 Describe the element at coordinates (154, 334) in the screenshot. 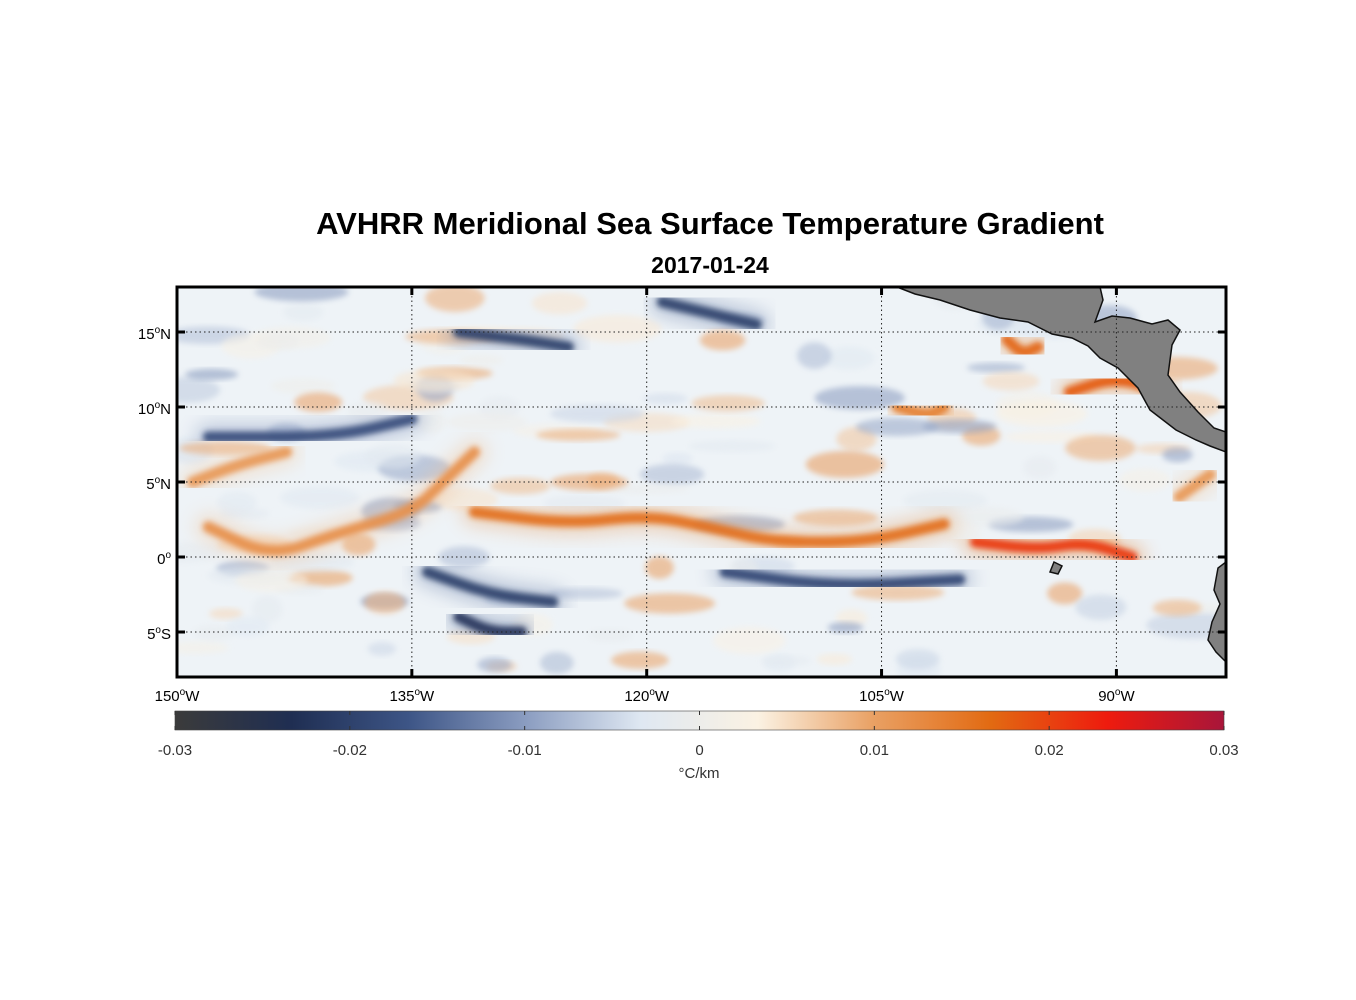

I see `lat-tick-label: 15oN` at that location.